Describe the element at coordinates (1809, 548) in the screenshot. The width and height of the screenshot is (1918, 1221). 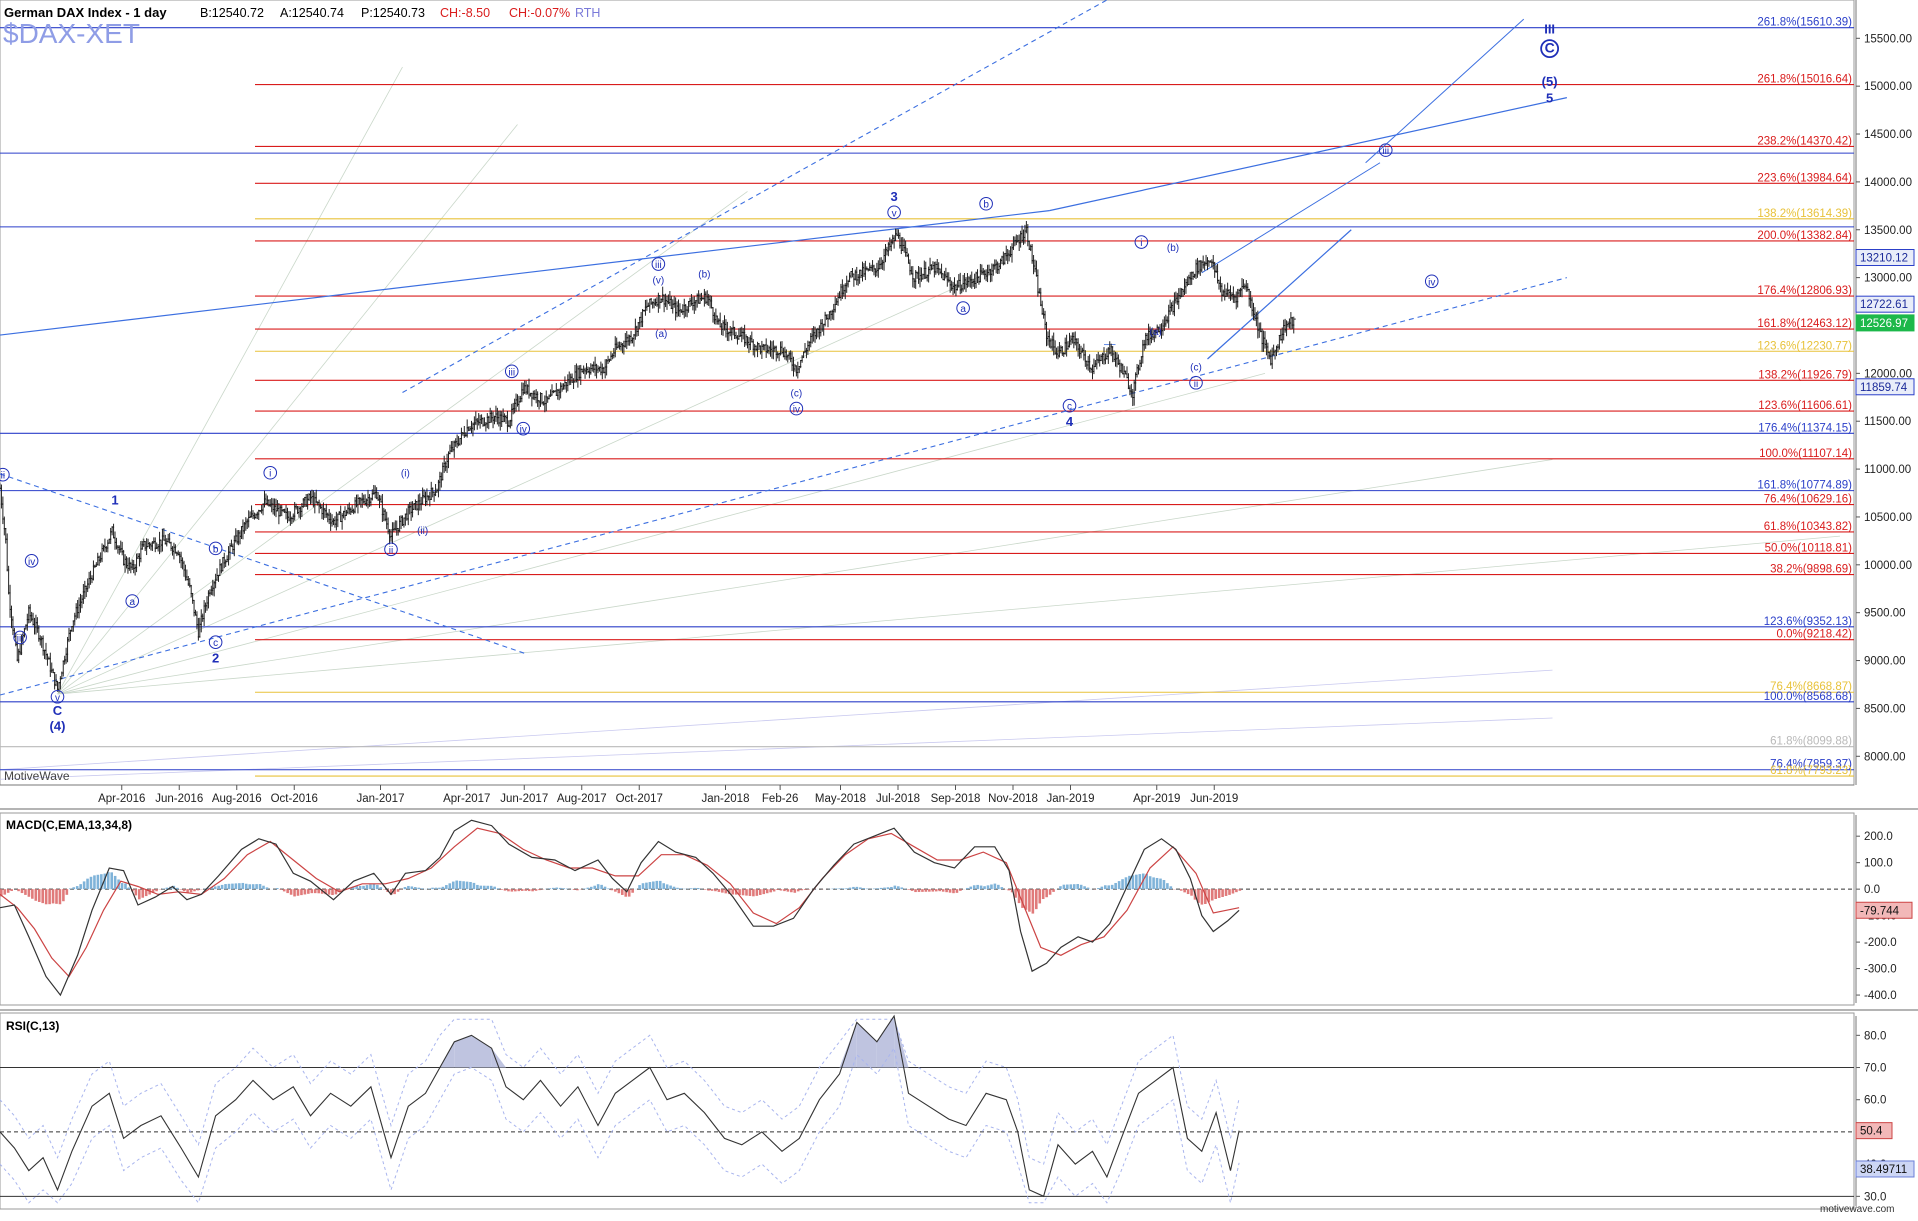
I see `level-label: 50.0%(10118.81)` at that location.